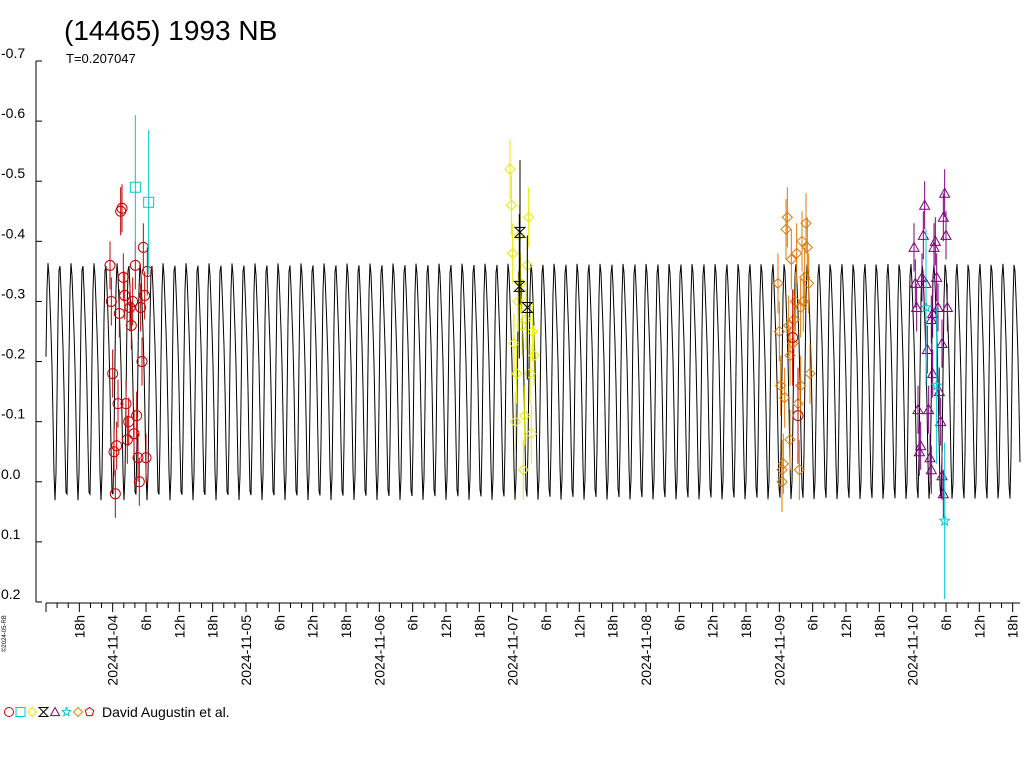 The width and height of the screenshot is (1024, 768). I want to click on data-point-square, so click(135, 187).